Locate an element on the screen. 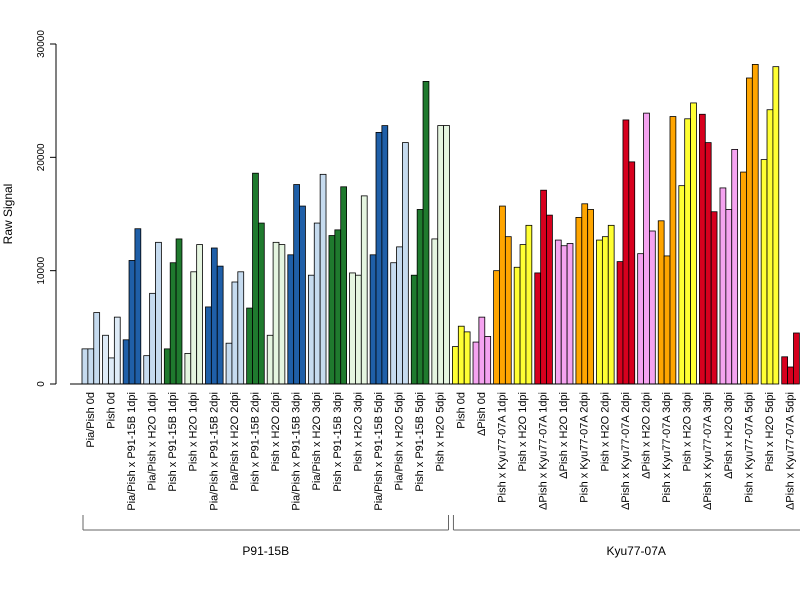 The image size is (800, 600). x-tick-label: ΔPish 0d is located at coordinates (482, 414).